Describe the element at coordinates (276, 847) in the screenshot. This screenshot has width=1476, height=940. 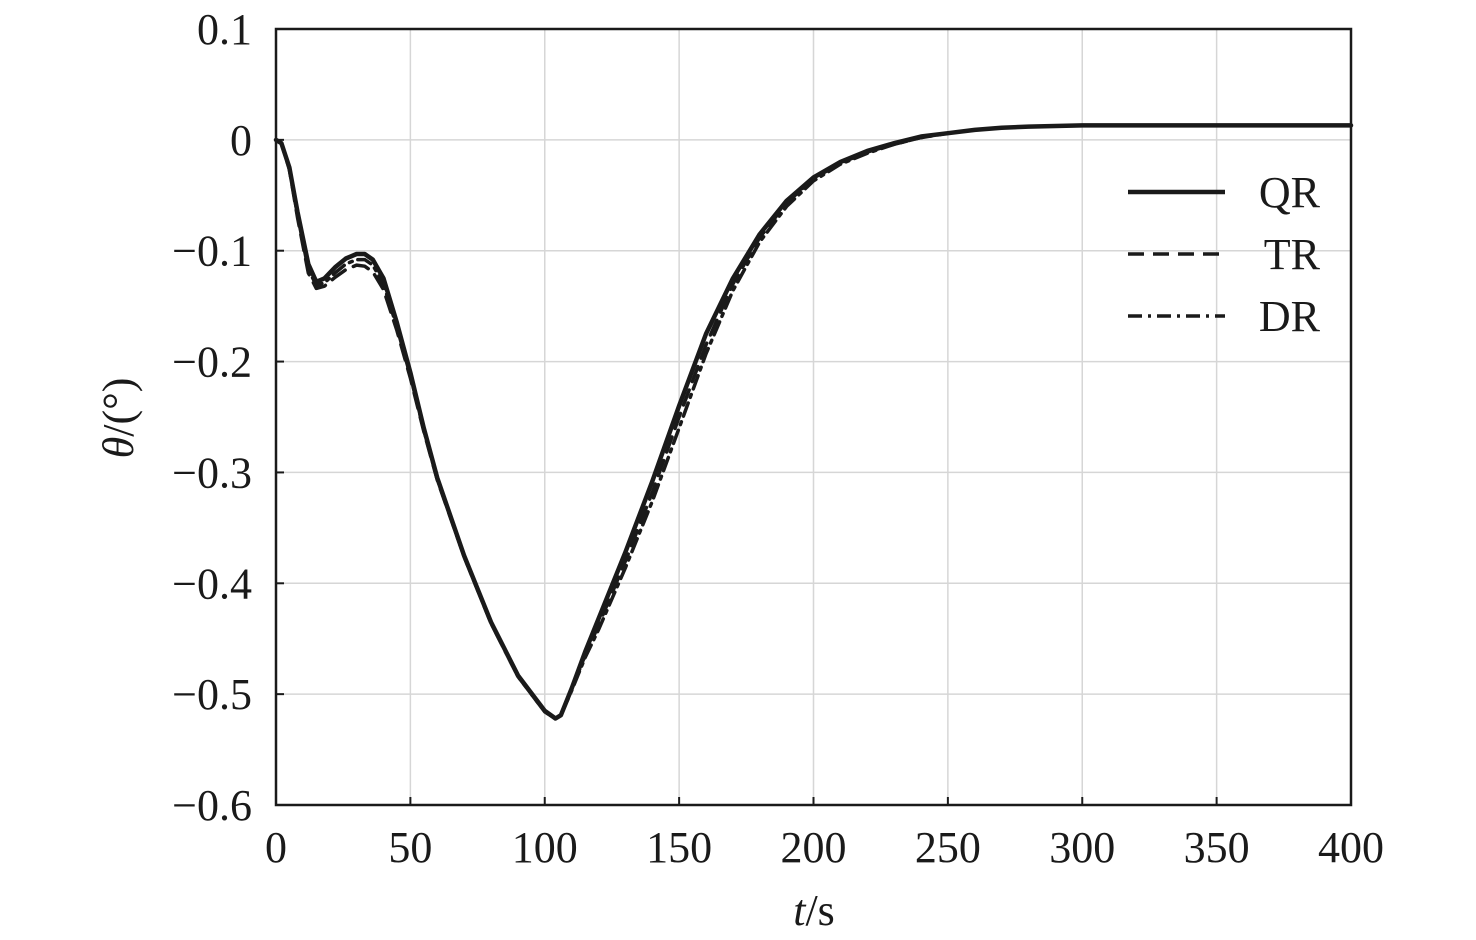
I see `x-tick-label: 0` at that location.